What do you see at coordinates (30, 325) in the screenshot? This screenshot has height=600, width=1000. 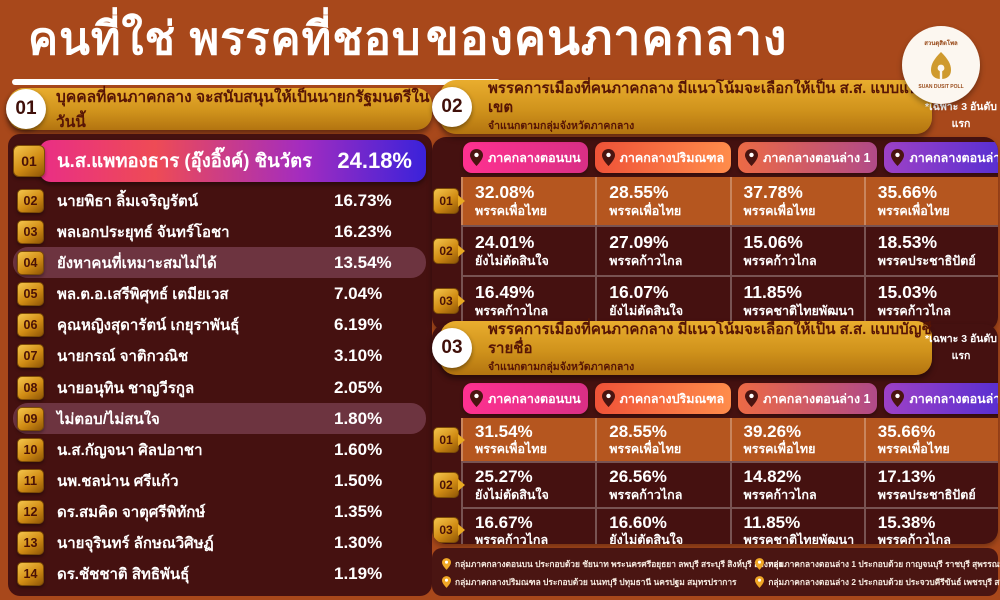 I see `rank-badge: 06` at bounding box center [30, 325].